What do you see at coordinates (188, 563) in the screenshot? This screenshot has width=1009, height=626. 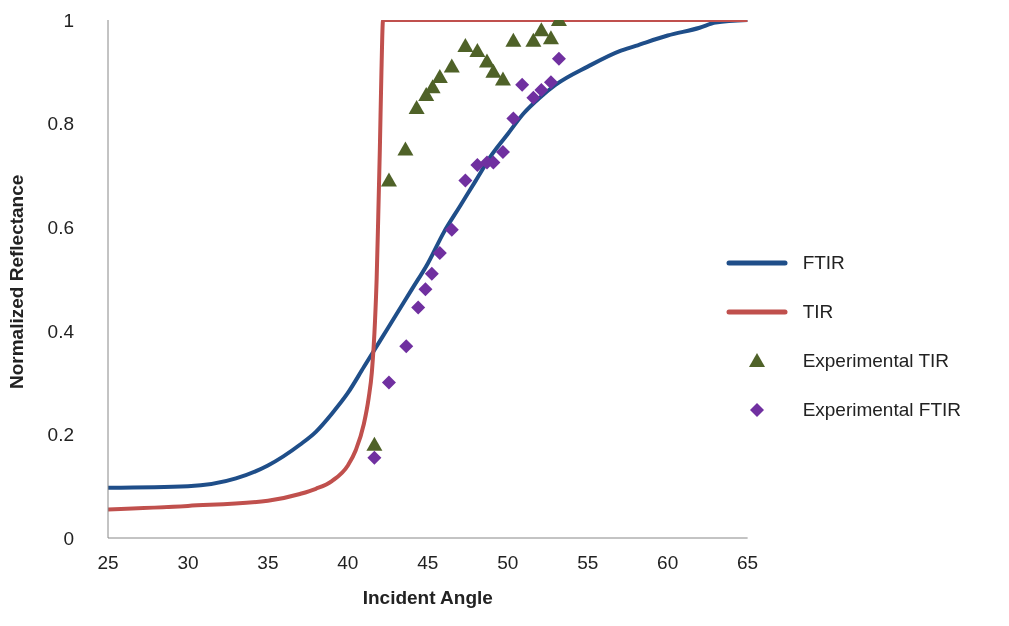 I see `x-tick-label: 30` at bounding box center [188, 563].